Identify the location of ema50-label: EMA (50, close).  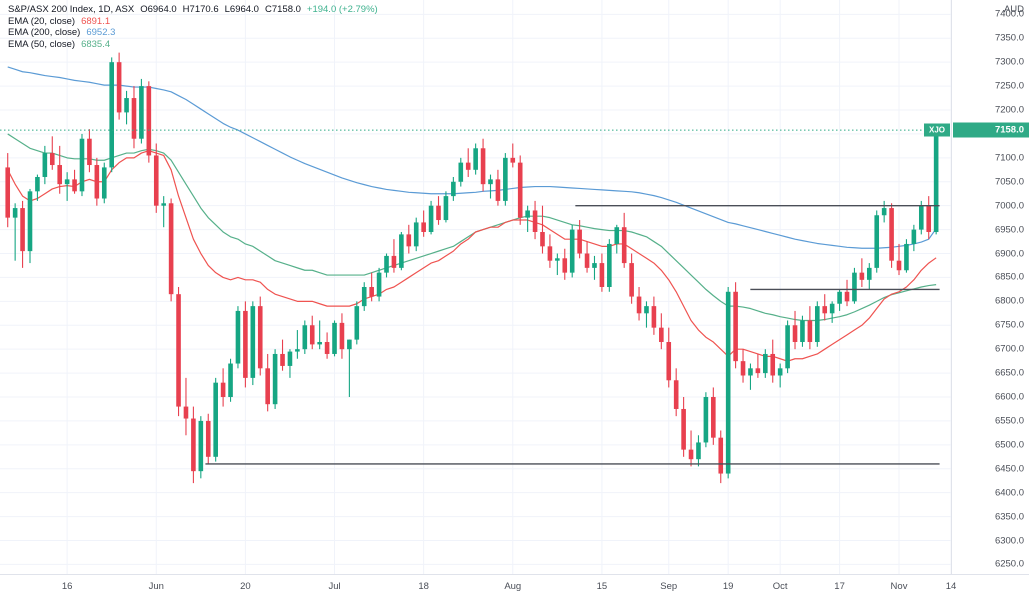
(42, 44).